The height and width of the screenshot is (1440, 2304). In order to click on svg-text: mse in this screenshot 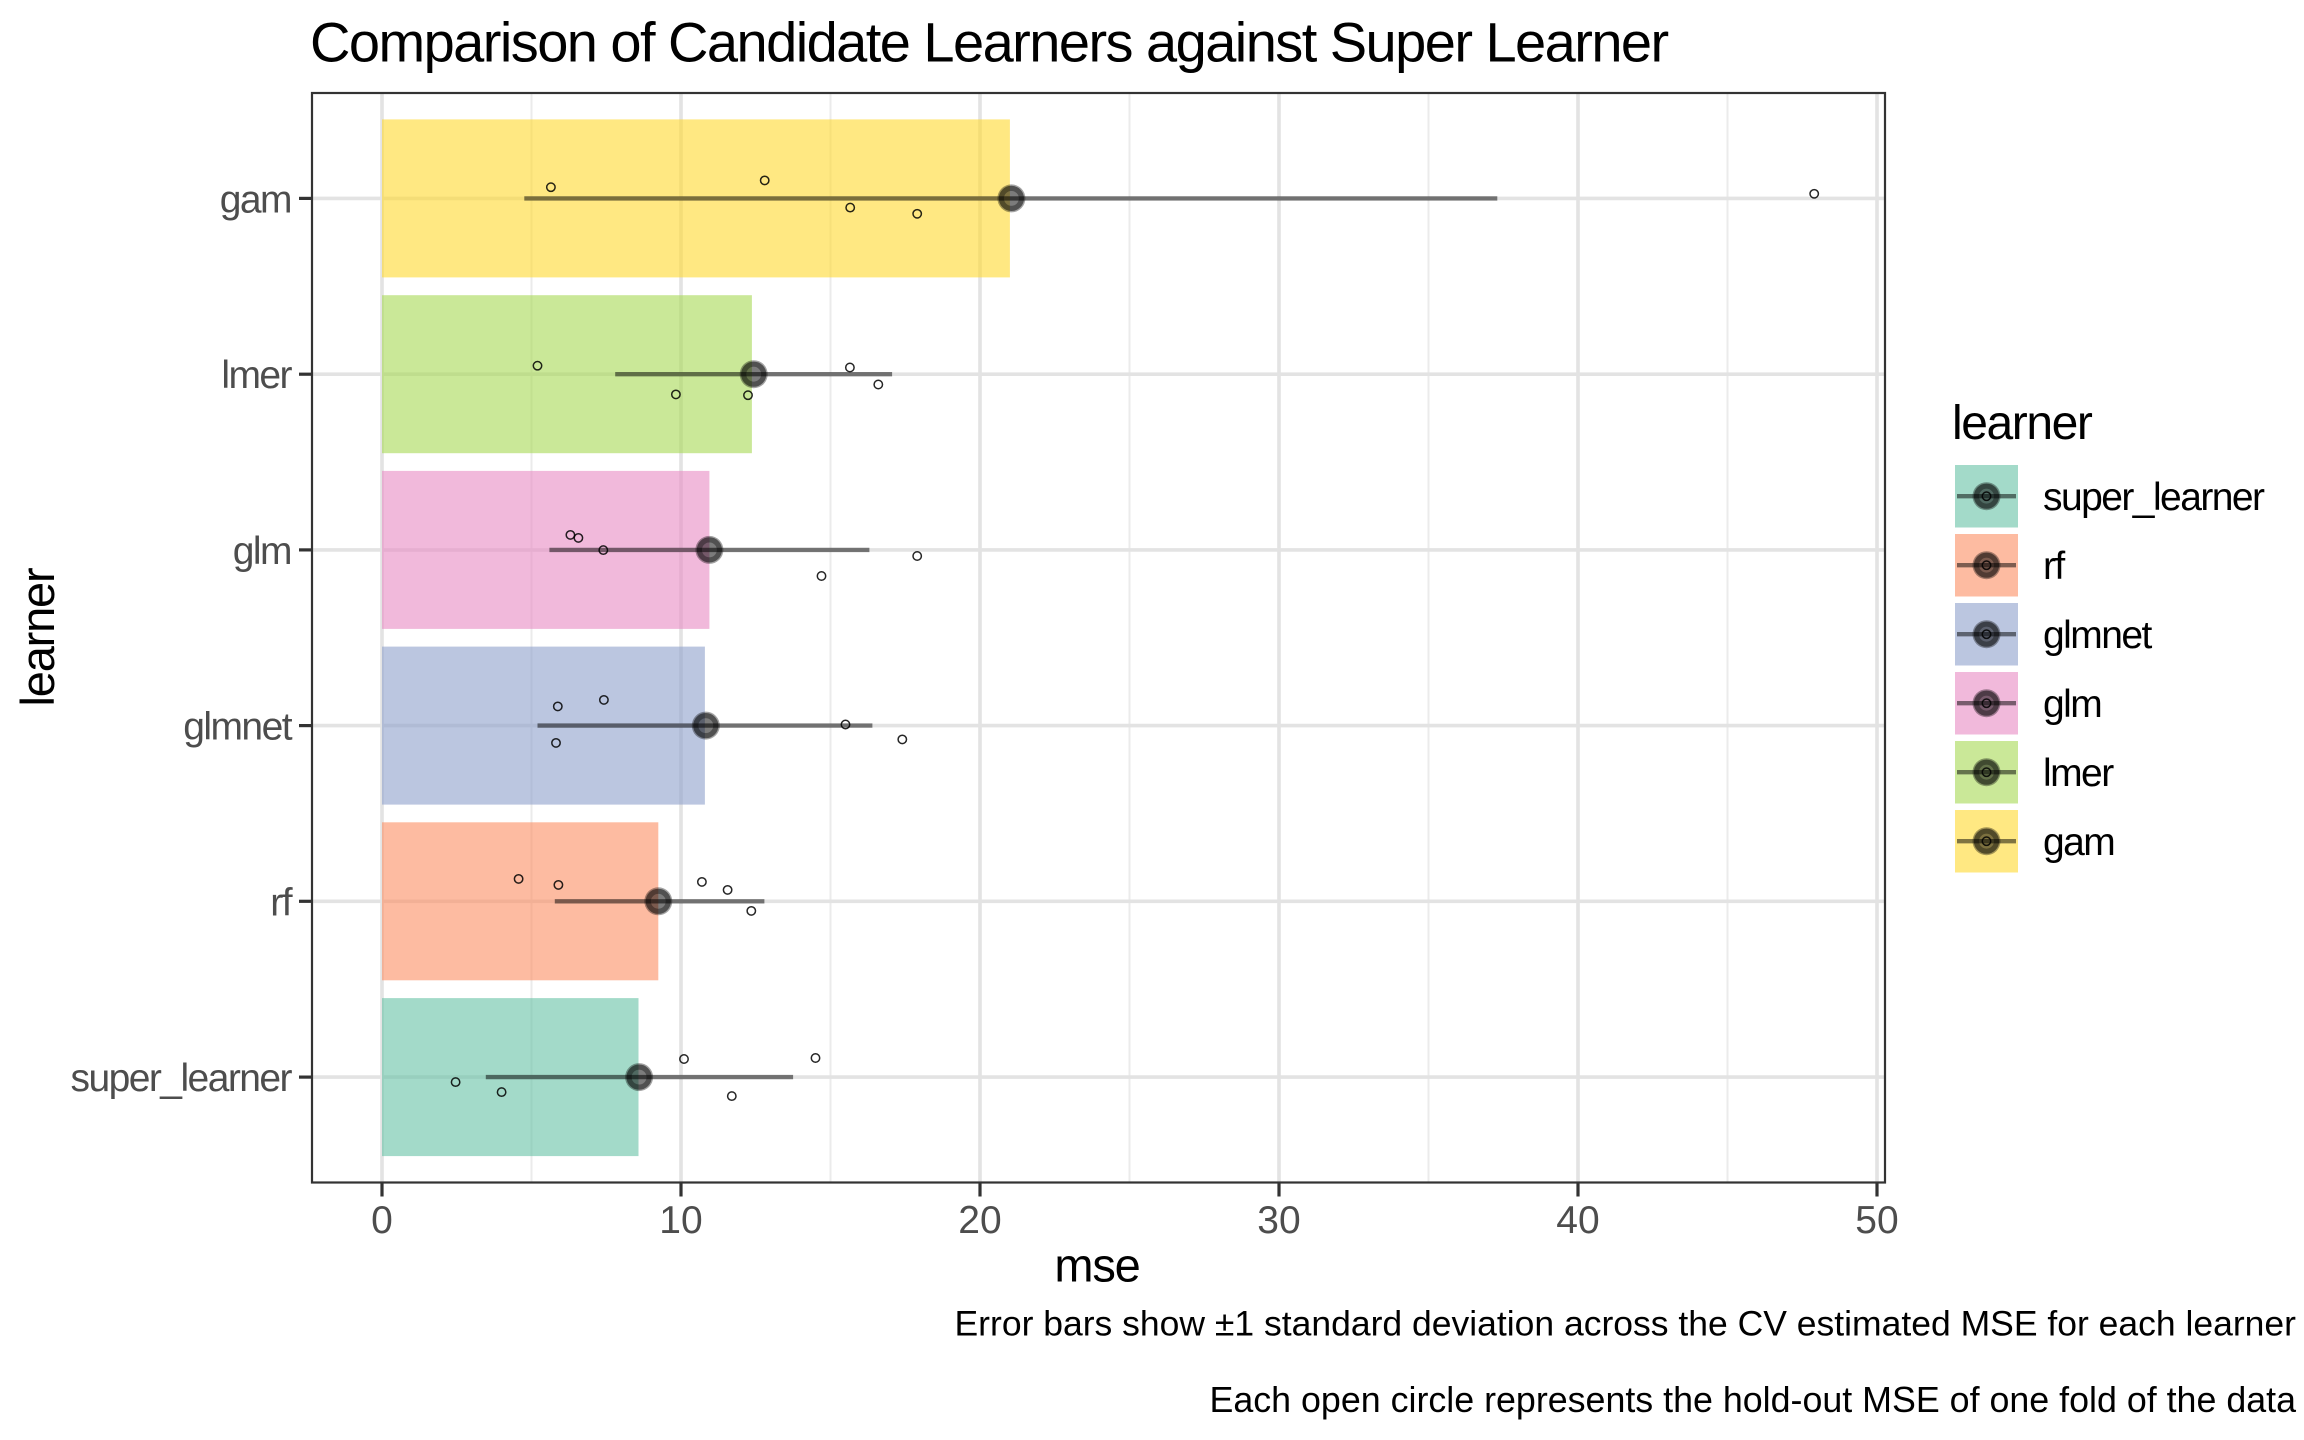, I will do `click(1096, 1265)`.